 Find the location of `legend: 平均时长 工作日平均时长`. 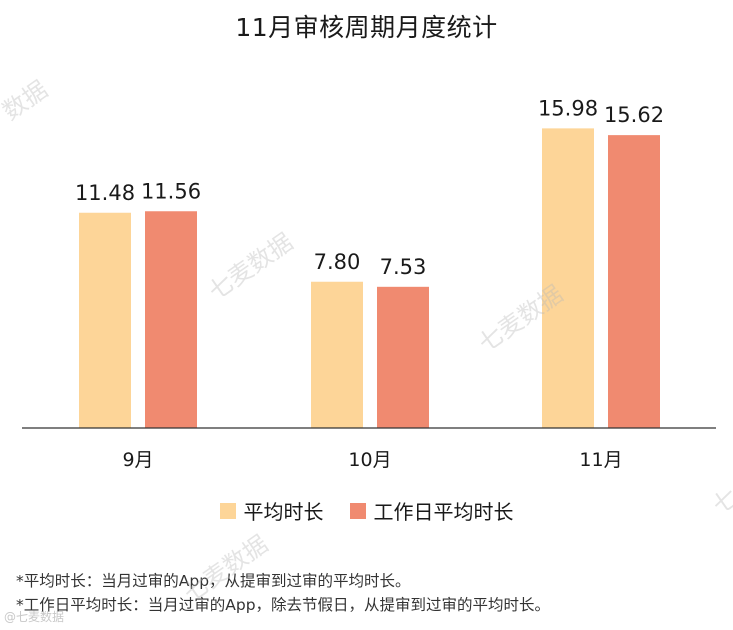

legend: 平均时长 工作日平均时长 is located at coordinates (366, 510).